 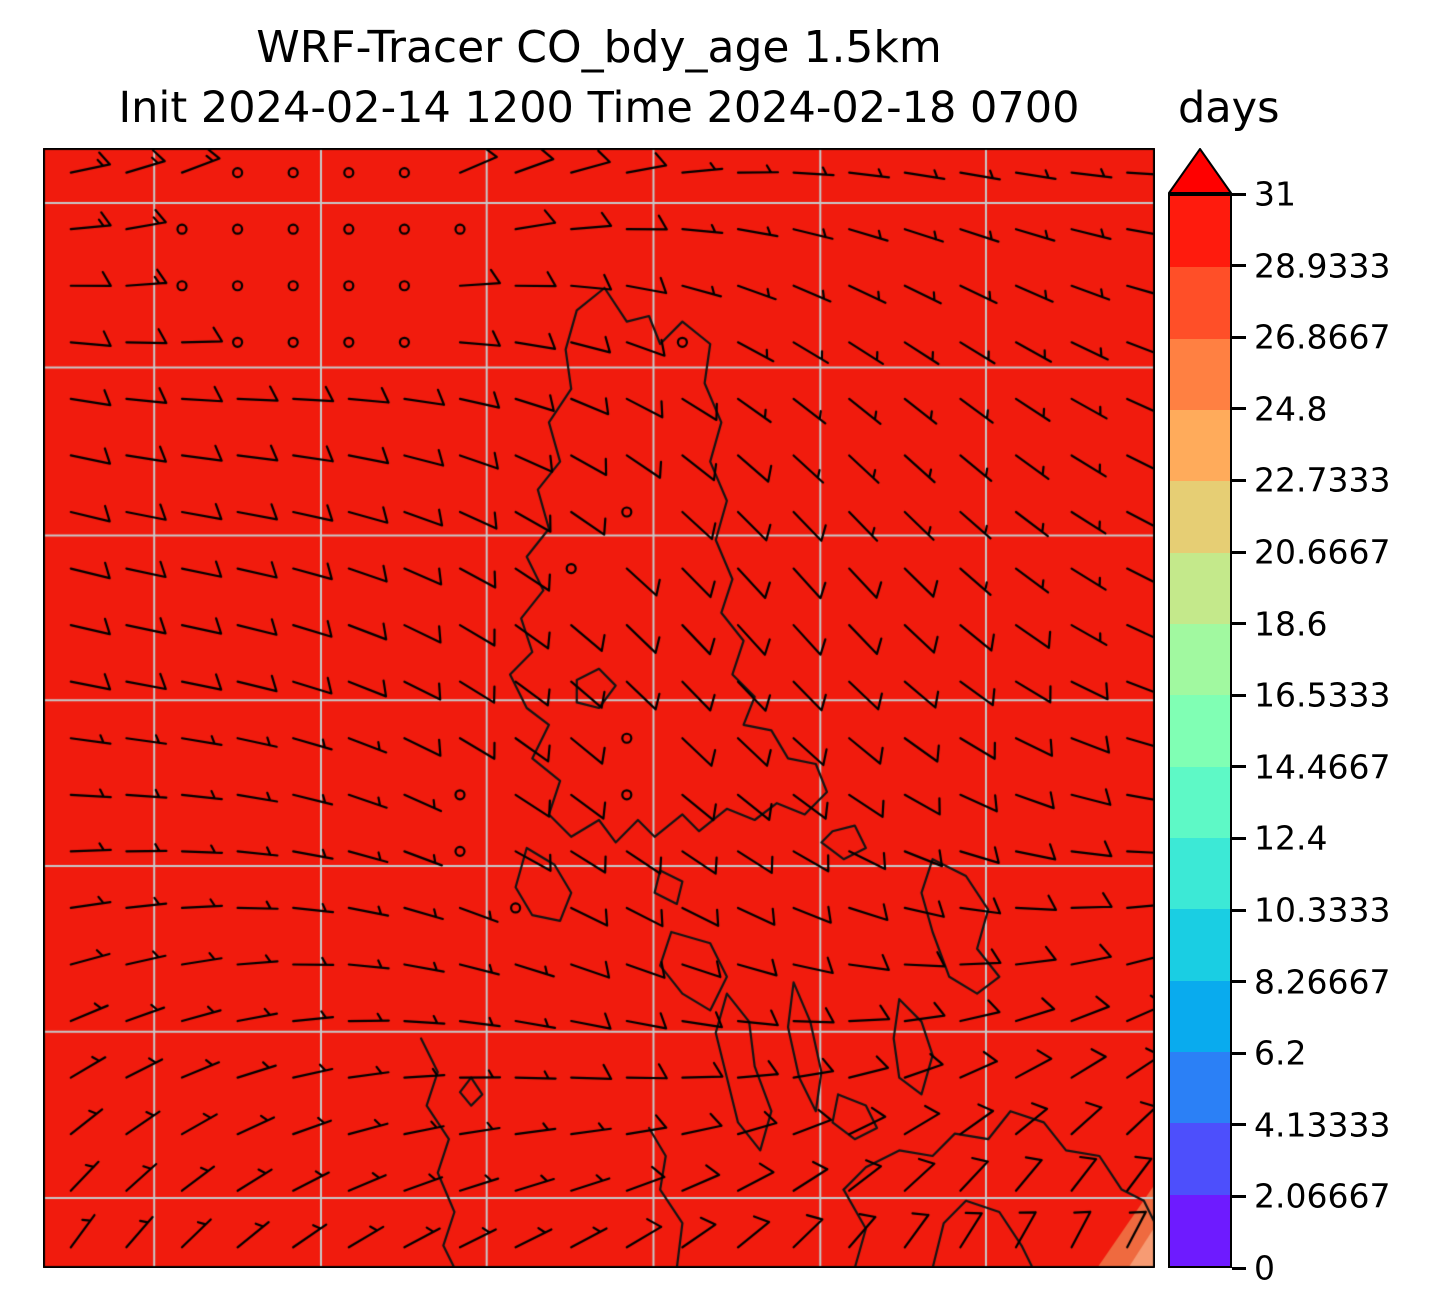 What do you see at coordinates (1322, 767) in the screenshot?
I see `colorbar-tick-label: 14.4667` at bounding box center [1322, 767].